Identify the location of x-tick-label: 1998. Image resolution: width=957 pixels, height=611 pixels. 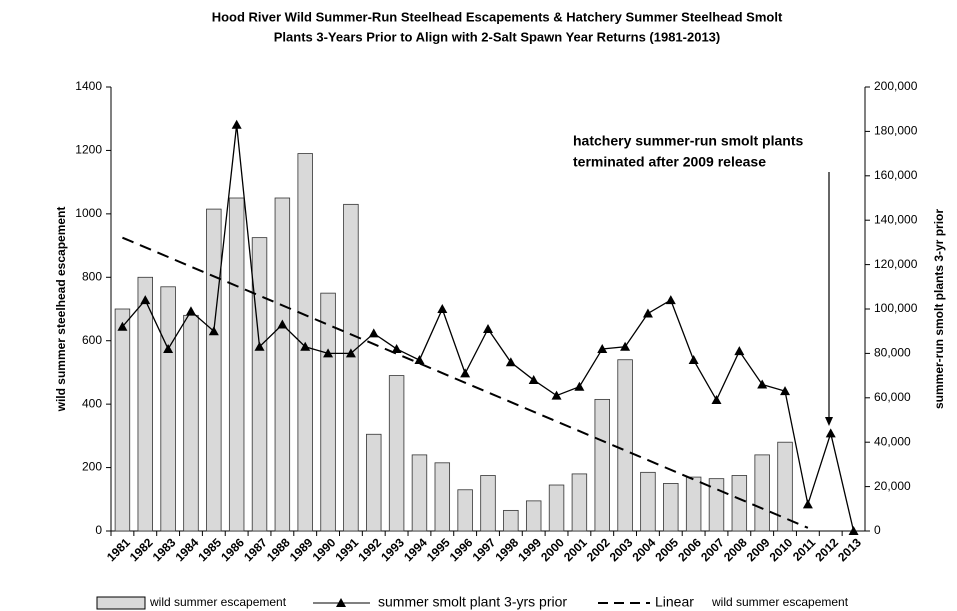
(506, 549).